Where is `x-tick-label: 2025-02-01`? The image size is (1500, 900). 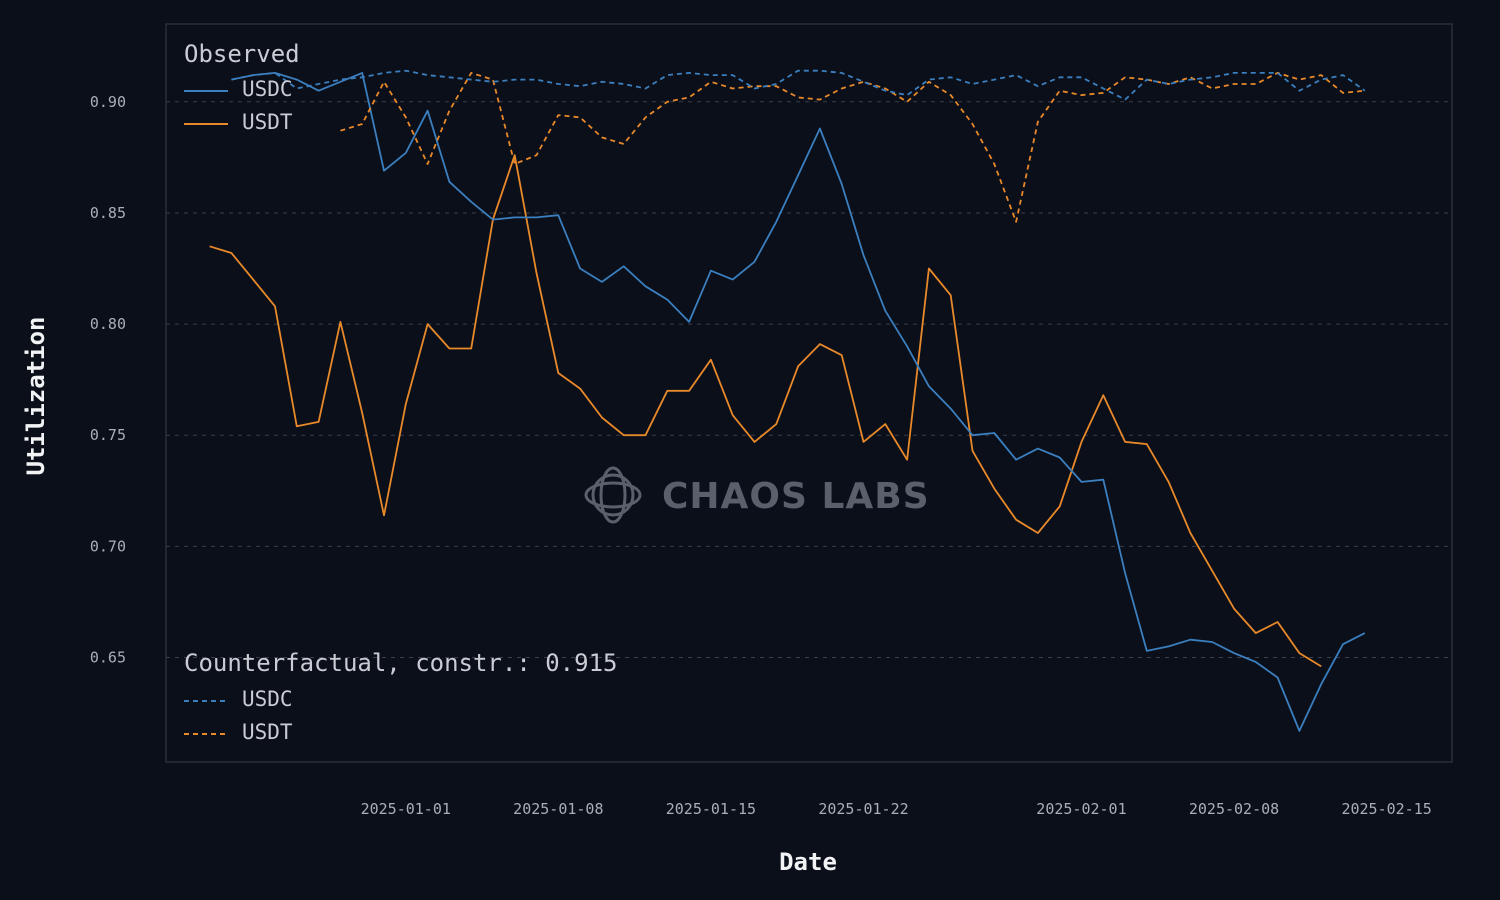
x-tick-label: 2025-02-01 is located at coordinates (1081, 809).